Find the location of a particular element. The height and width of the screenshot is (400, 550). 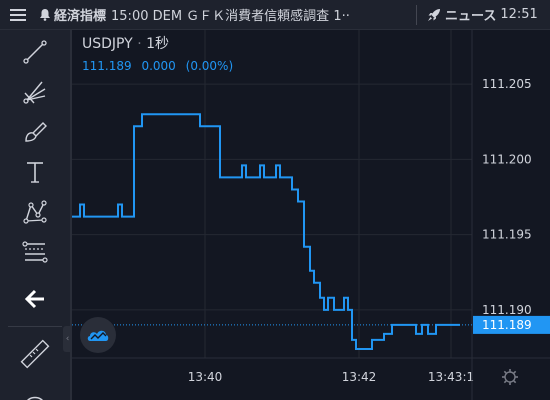

legend-change: 0.000 is located at coordinates (158, 66).